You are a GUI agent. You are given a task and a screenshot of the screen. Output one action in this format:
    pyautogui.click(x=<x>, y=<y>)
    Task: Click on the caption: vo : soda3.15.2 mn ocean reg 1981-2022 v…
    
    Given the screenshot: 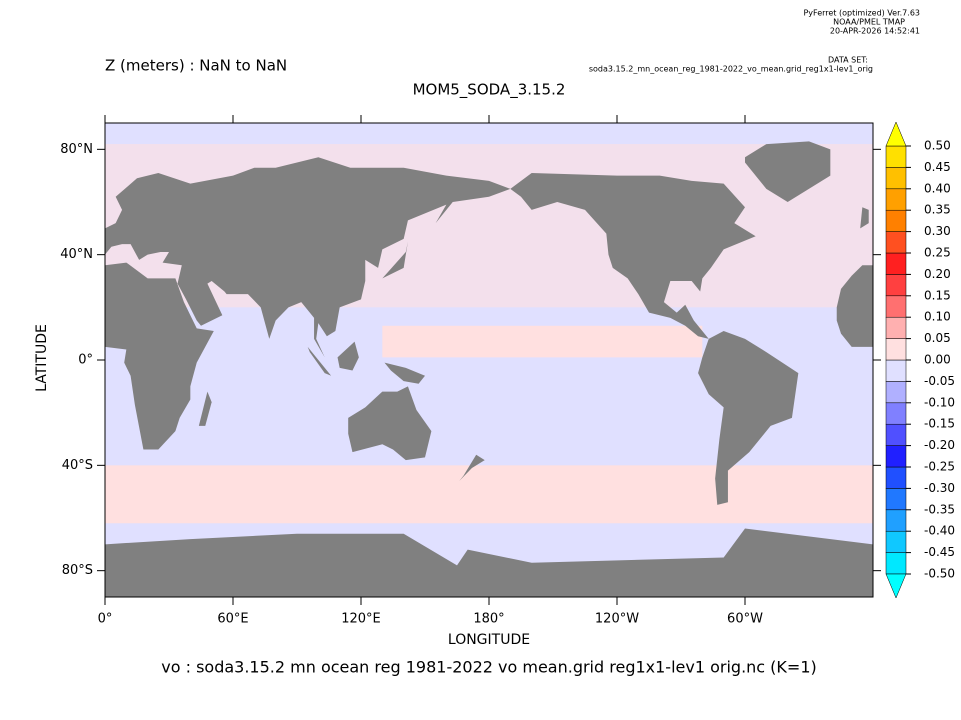 What is the action you would take?
    pyautogui.click(x=488, y=667)
    